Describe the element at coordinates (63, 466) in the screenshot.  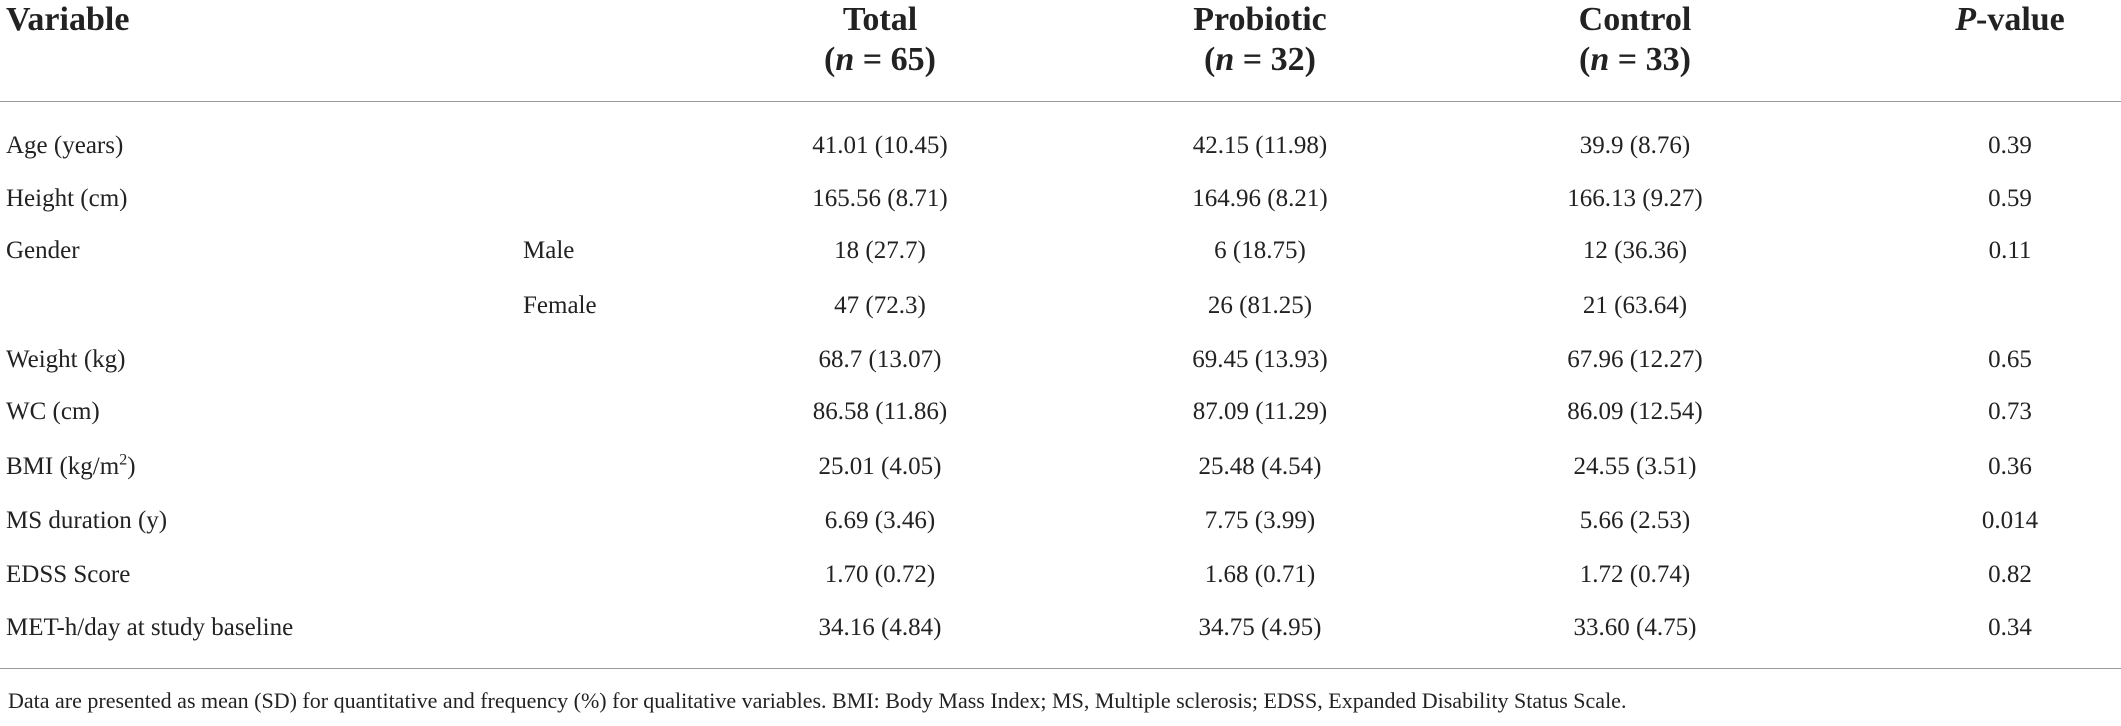
I see `row-variable-text: BMI (kg/m` at that location.